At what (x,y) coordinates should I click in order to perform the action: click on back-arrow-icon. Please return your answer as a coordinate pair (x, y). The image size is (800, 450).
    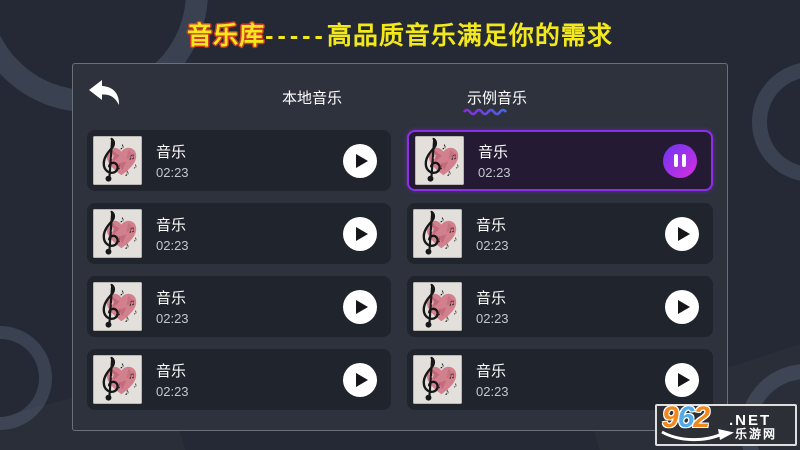
    Looking at the image, I should click on (104, 92).